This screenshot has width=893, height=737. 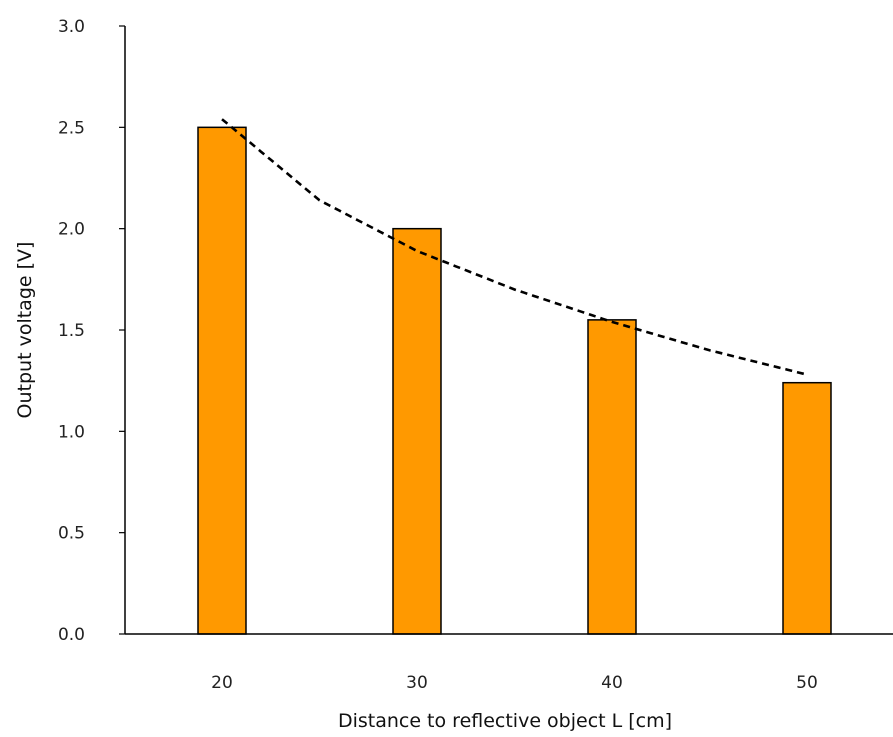 What do you see at coordinates (505, 721) in the screenshot?
I see `x-axis-title: Distance to reflective object L [cm]` at bounding box center [505, 721].